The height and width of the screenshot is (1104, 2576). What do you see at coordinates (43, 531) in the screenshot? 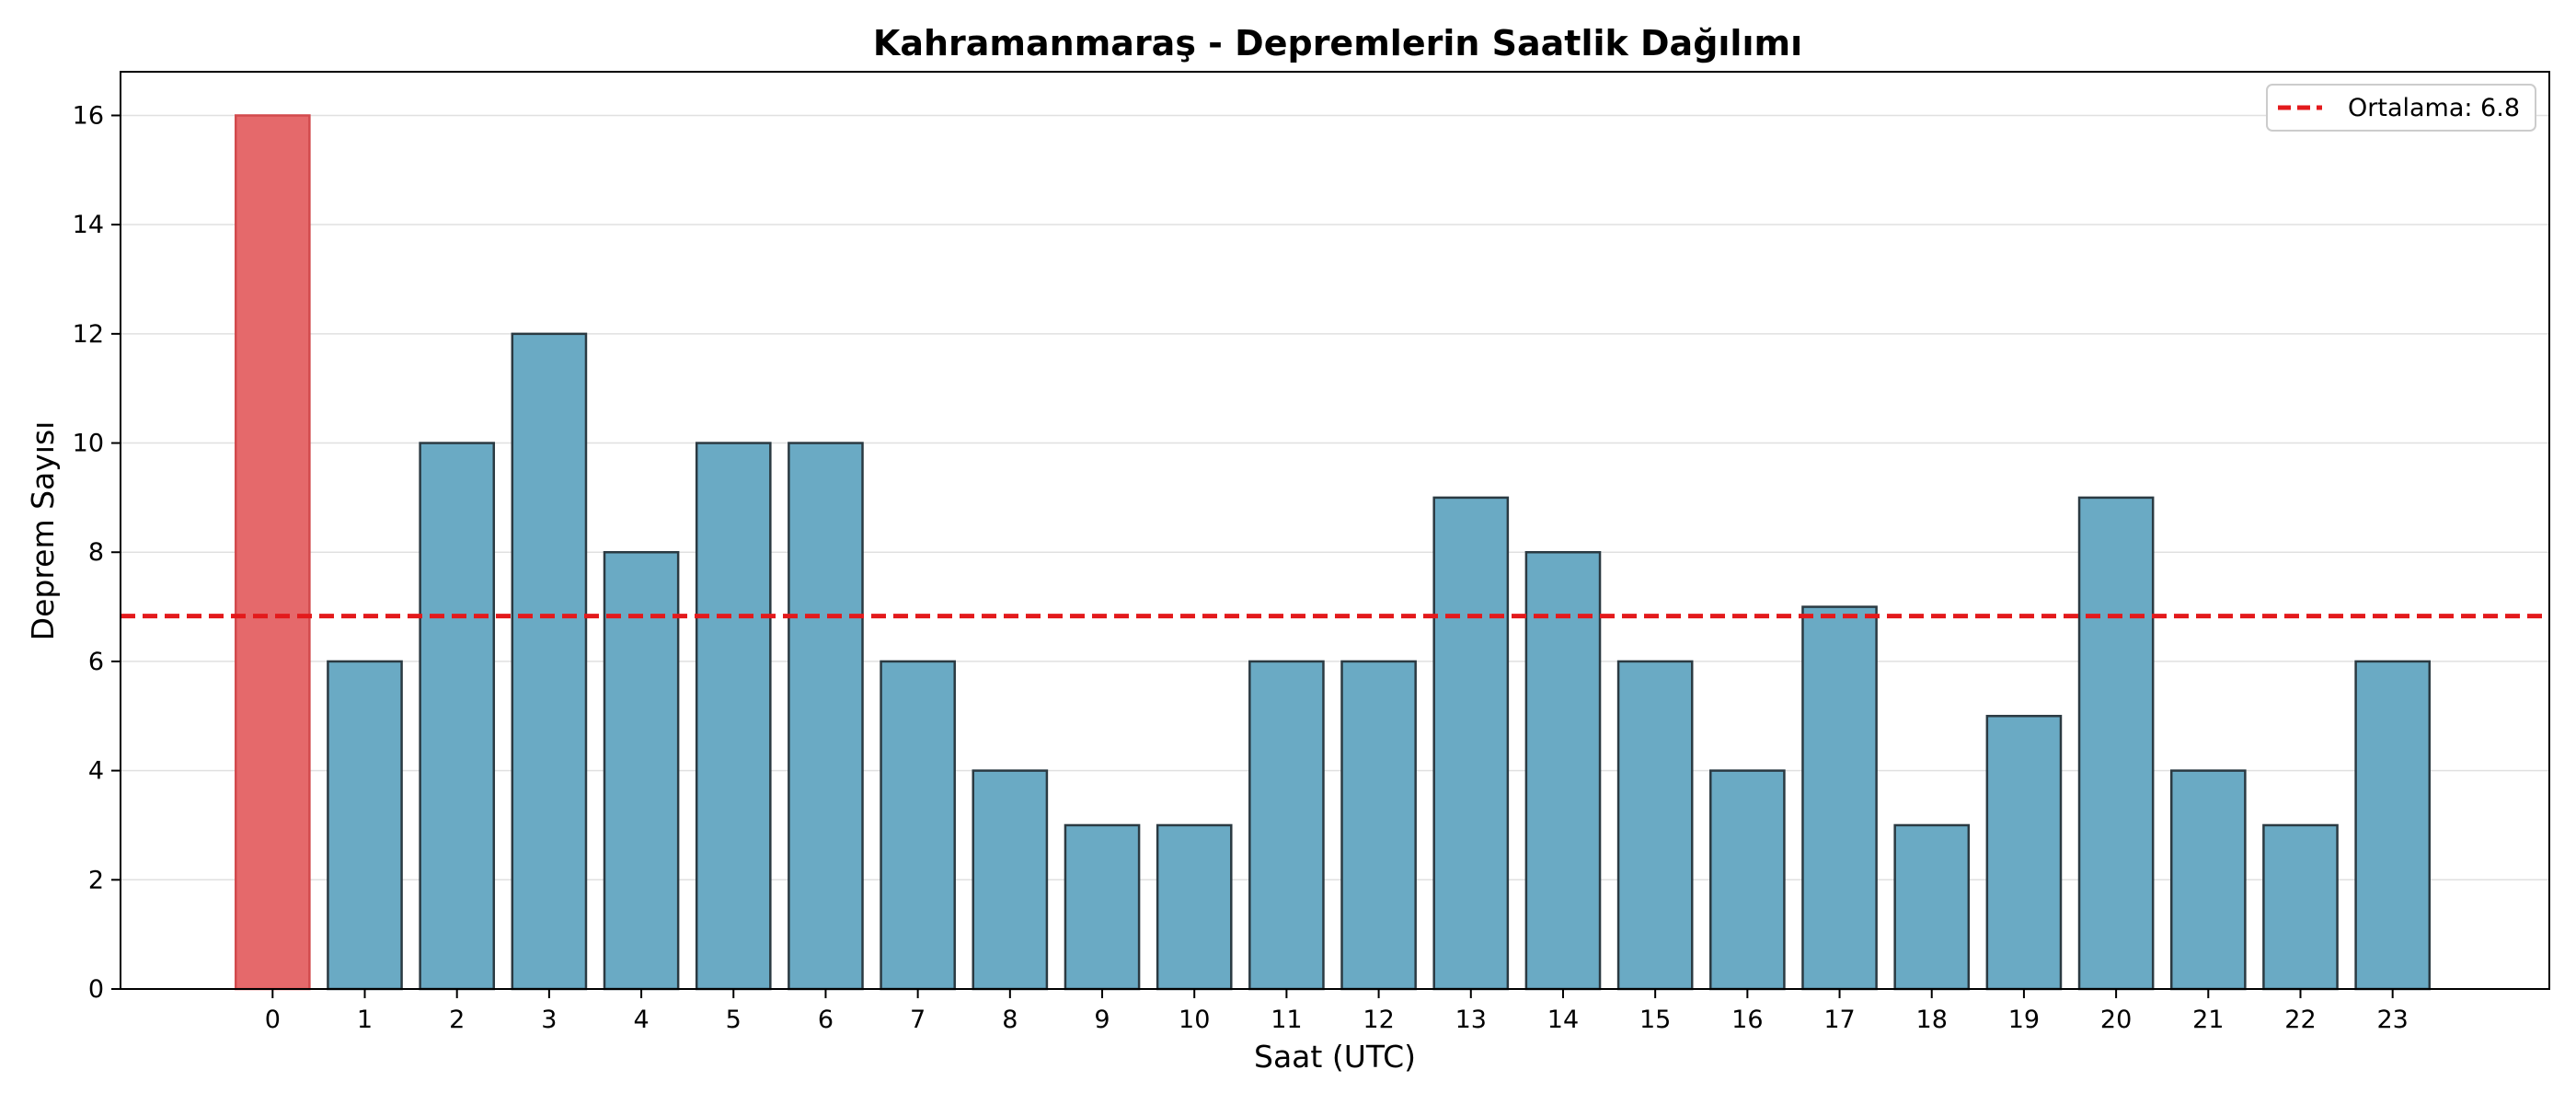
I see `y-axis-label: Deprem Sayısı` at bounding box center [43, 531].